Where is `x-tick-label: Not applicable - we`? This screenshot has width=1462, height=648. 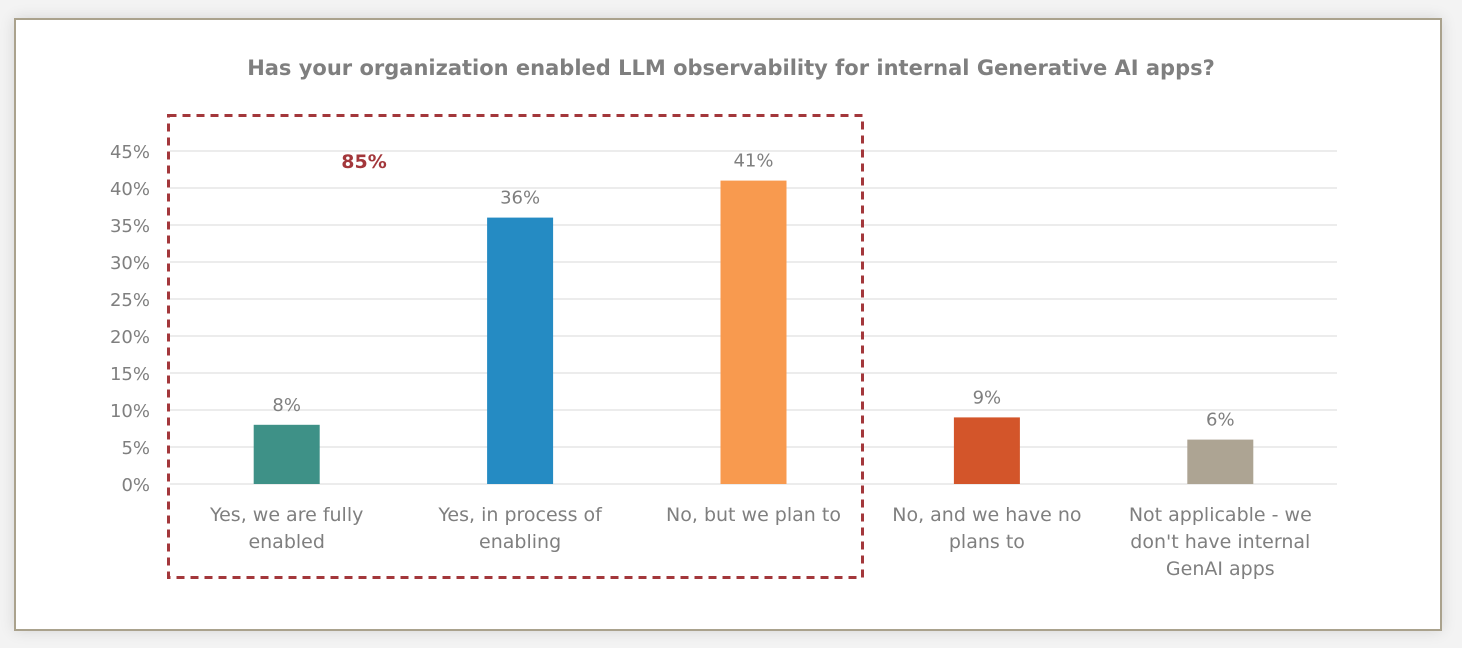
x-tick-label: Not applicable - we is located at coordinates (1220, 515).